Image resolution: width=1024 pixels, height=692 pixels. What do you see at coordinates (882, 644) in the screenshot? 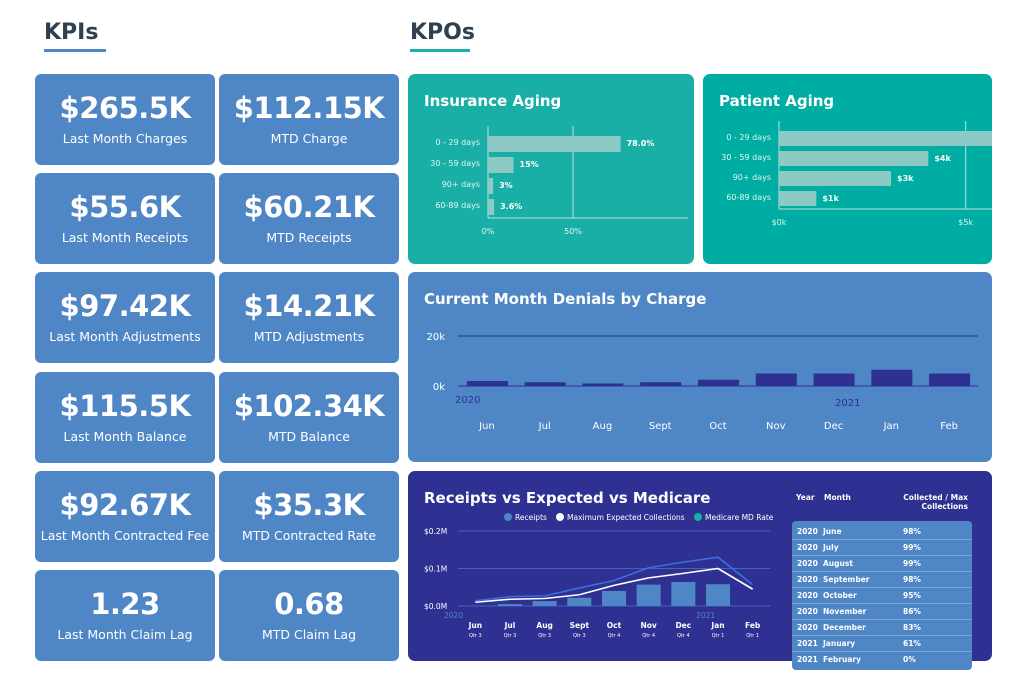
I see `table-row: 2021 January 61%` at bounding box center [882, 644].